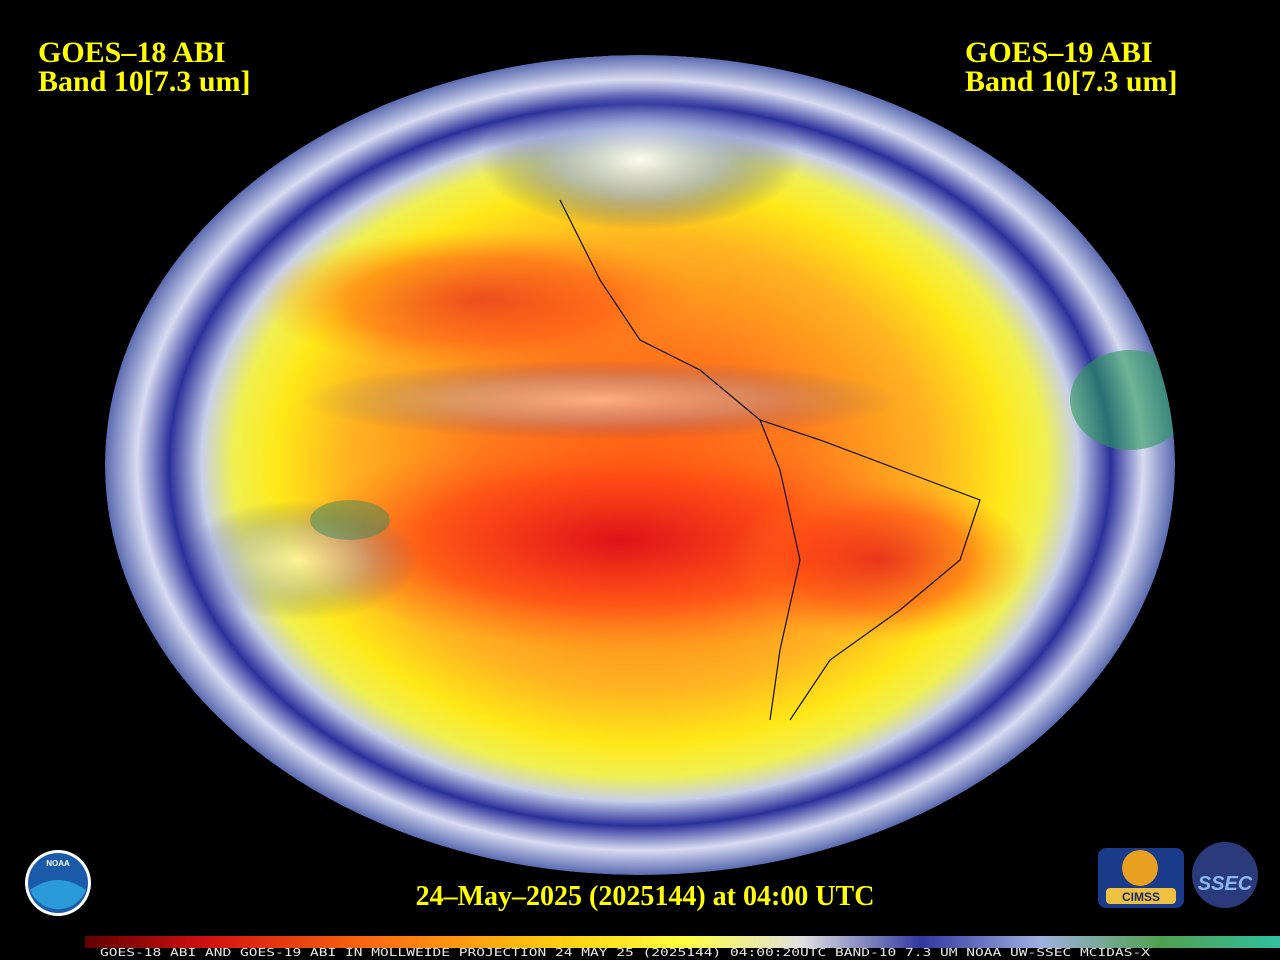  Describe the element at coordinates (58, 863) in the screenshot. I see `noaa-label: NOAA` at that location.